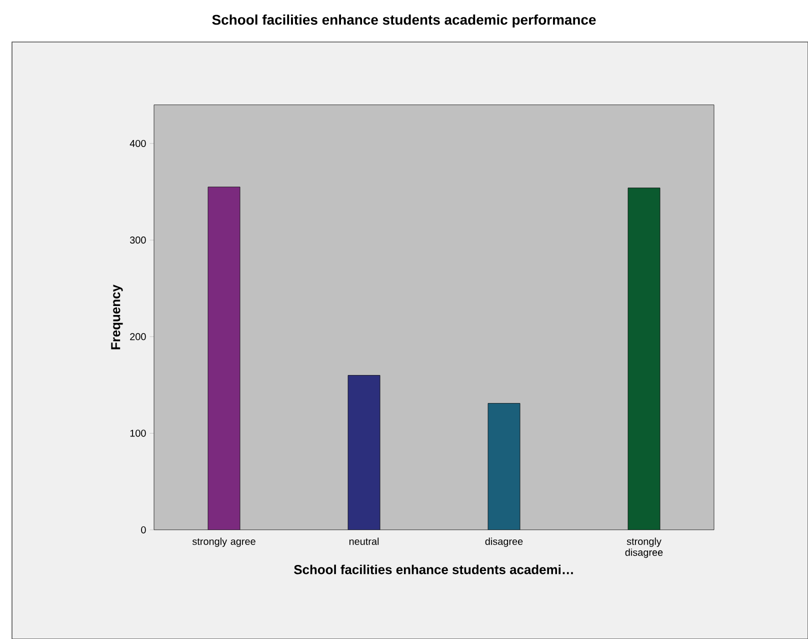 This screenshot has width=808, height=639. Describe the element at coordinates (504, 542) in the screenshot. I see `x-tick-label: disagree` at that location.